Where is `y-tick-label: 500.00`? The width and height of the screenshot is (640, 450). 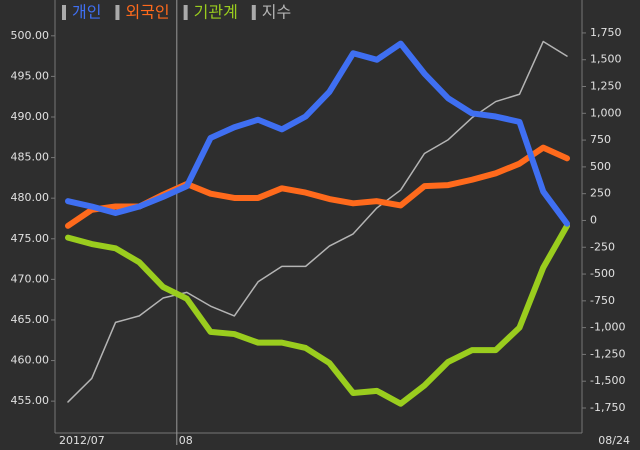
y-tick-label: 500.00 is located at coordinates (30, 35).